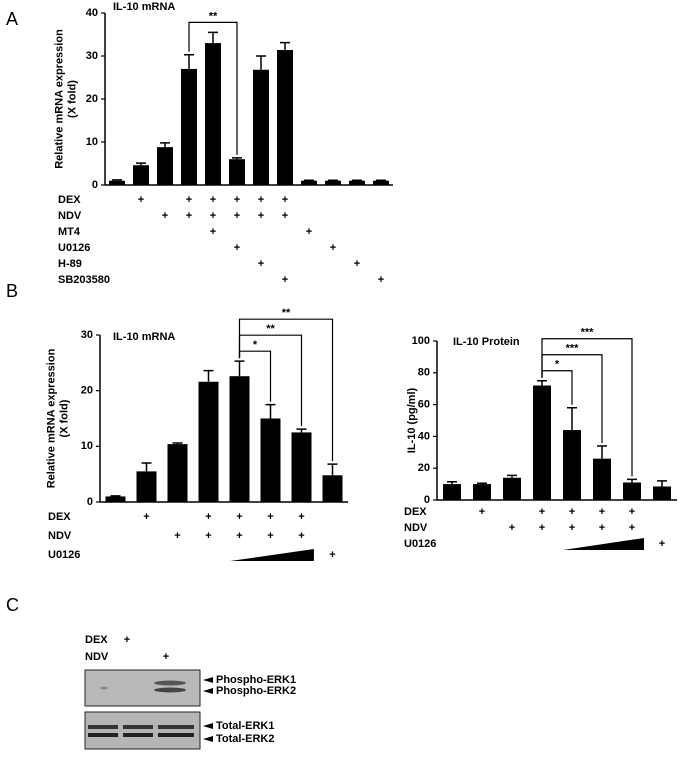 The width and height of the screenshot is (683, 761). What do you see at coordinates (420, 544) in the screenshot?
I see `treatment-label: U0126` at bounding box center [420, 544].